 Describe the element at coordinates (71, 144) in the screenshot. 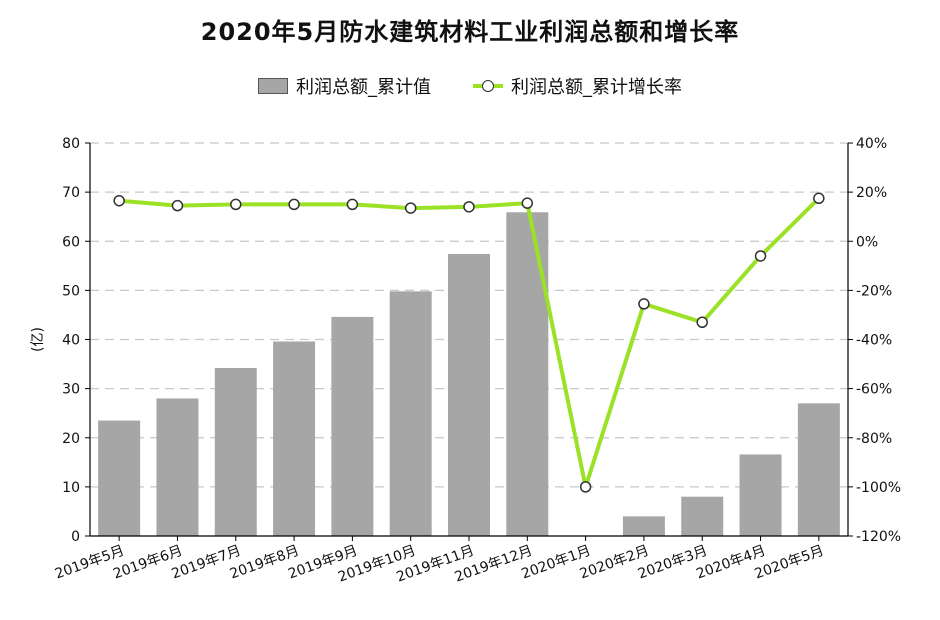

I see `y-tick-label-left: 80` at that location.